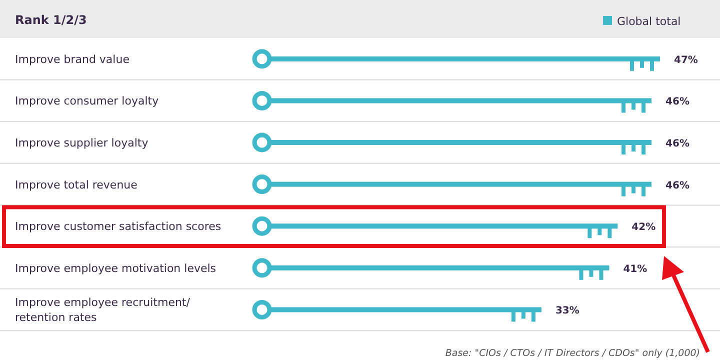 This screenshot has width=720, height=364. Describe the element at coordinates (87, 101) in the screenshot. I see `y-tick-label: Improve consumer loyalty` at that location.